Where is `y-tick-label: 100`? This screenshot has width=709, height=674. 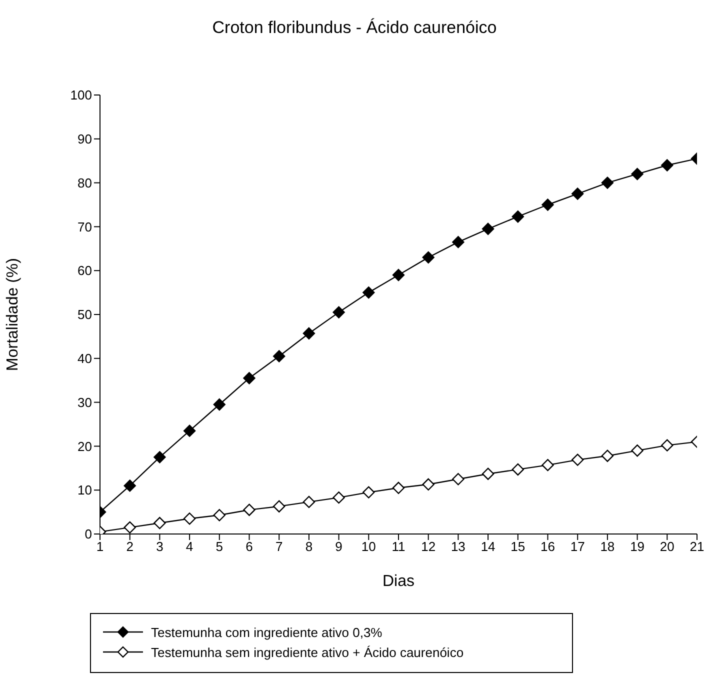 y-tick-label: 100 is located at coordinates (81, 95).